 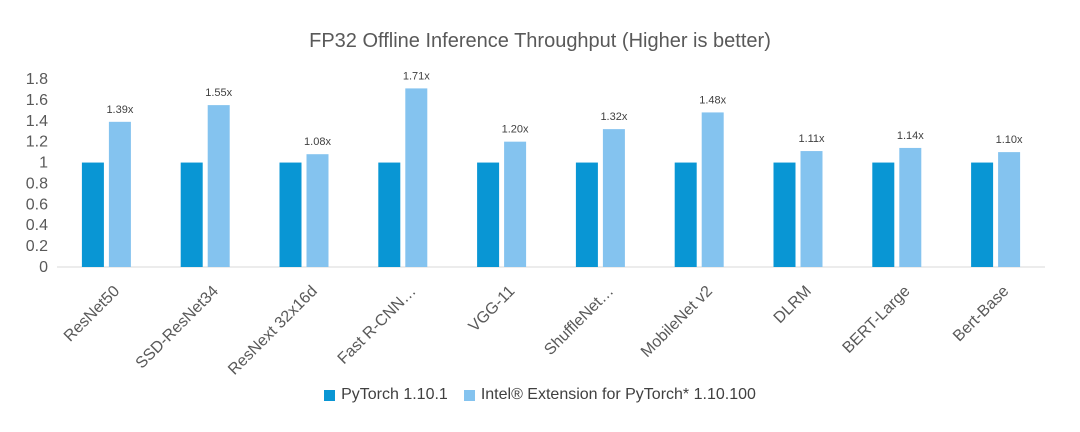 What do you see at coordinates (330, 395) in the screenshot?
I see `legend-swatch-pytorch` at bounding box center [330, 395].